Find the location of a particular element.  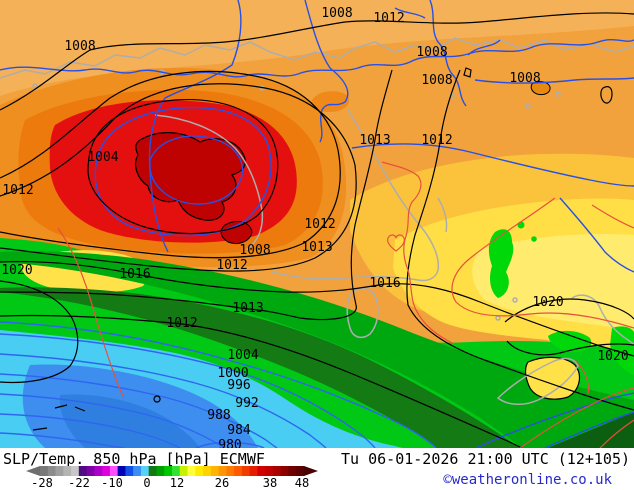

colorbar-tick-labels: -28 -22 -10 0 12 26 38 48 is located at coordinates (170, 482).